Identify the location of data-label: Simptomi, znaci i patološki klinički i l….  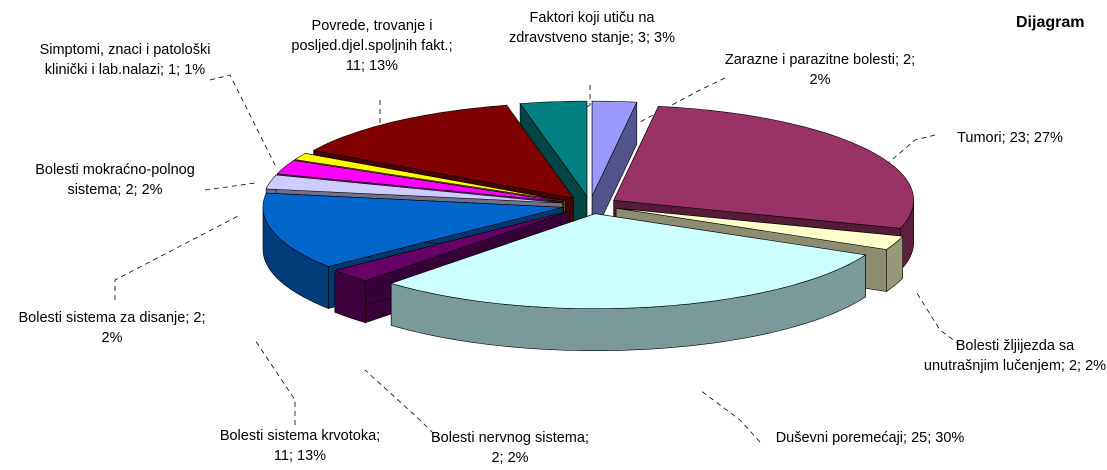
(125, 60).